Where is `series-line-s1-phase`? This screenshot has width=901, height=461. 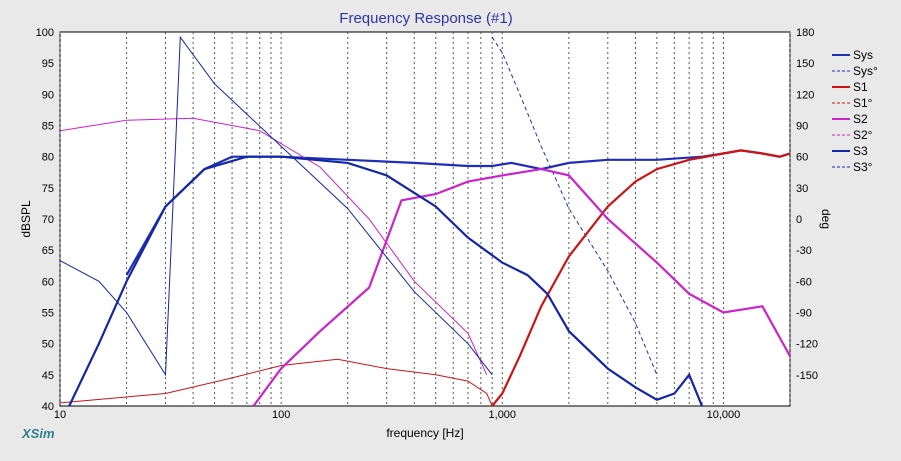 series-line-s1-phase is located at coordinates (276, 382).